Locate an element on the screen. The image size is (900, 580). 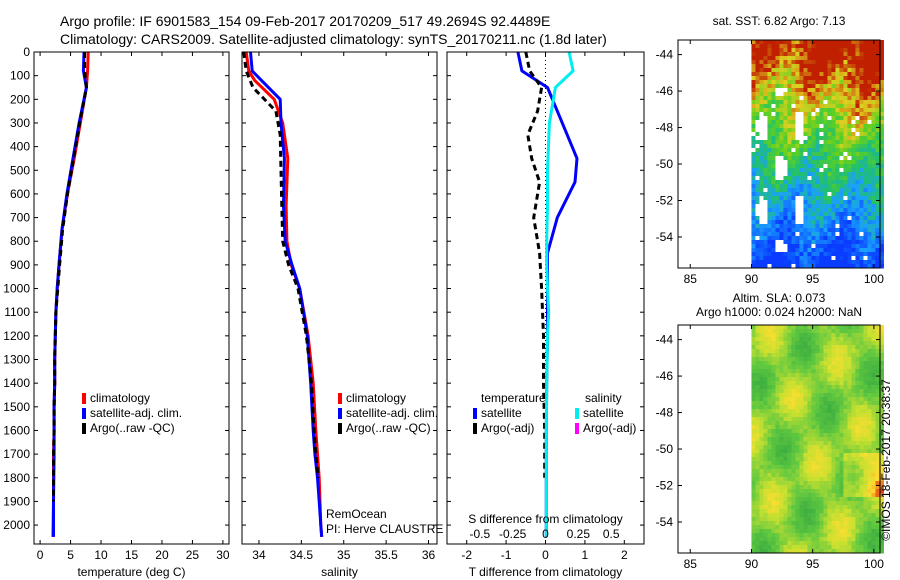
x-tick-label: 36 is located at coordinates (429, 555).